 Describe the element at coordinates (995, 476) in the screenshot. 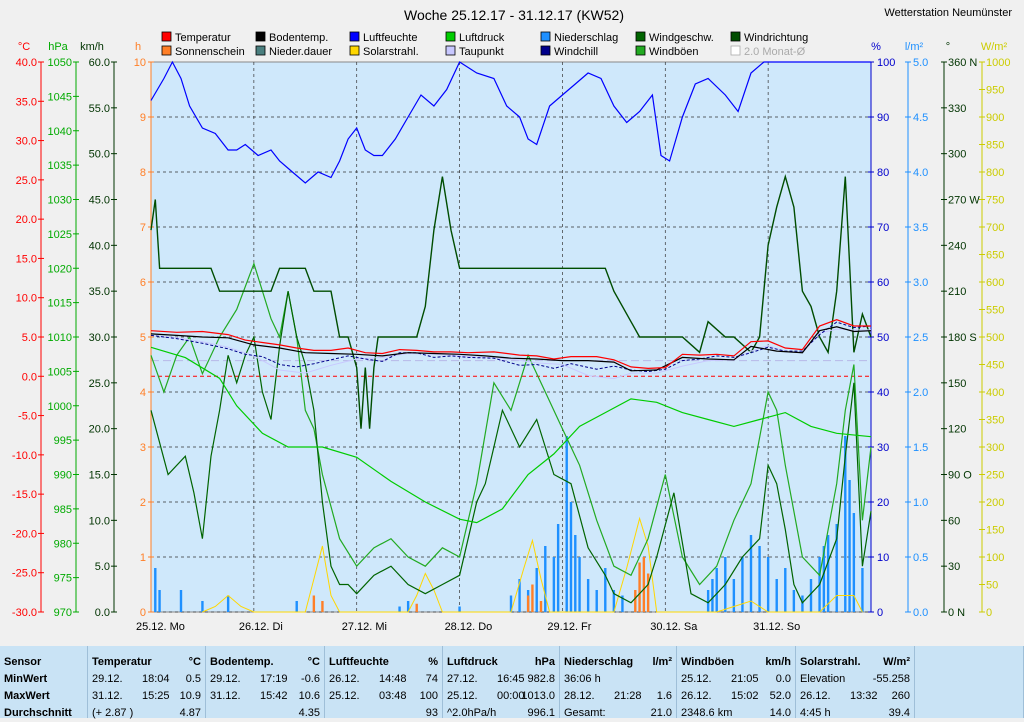

I see `axis-tick-label-solar: 250` at that location.